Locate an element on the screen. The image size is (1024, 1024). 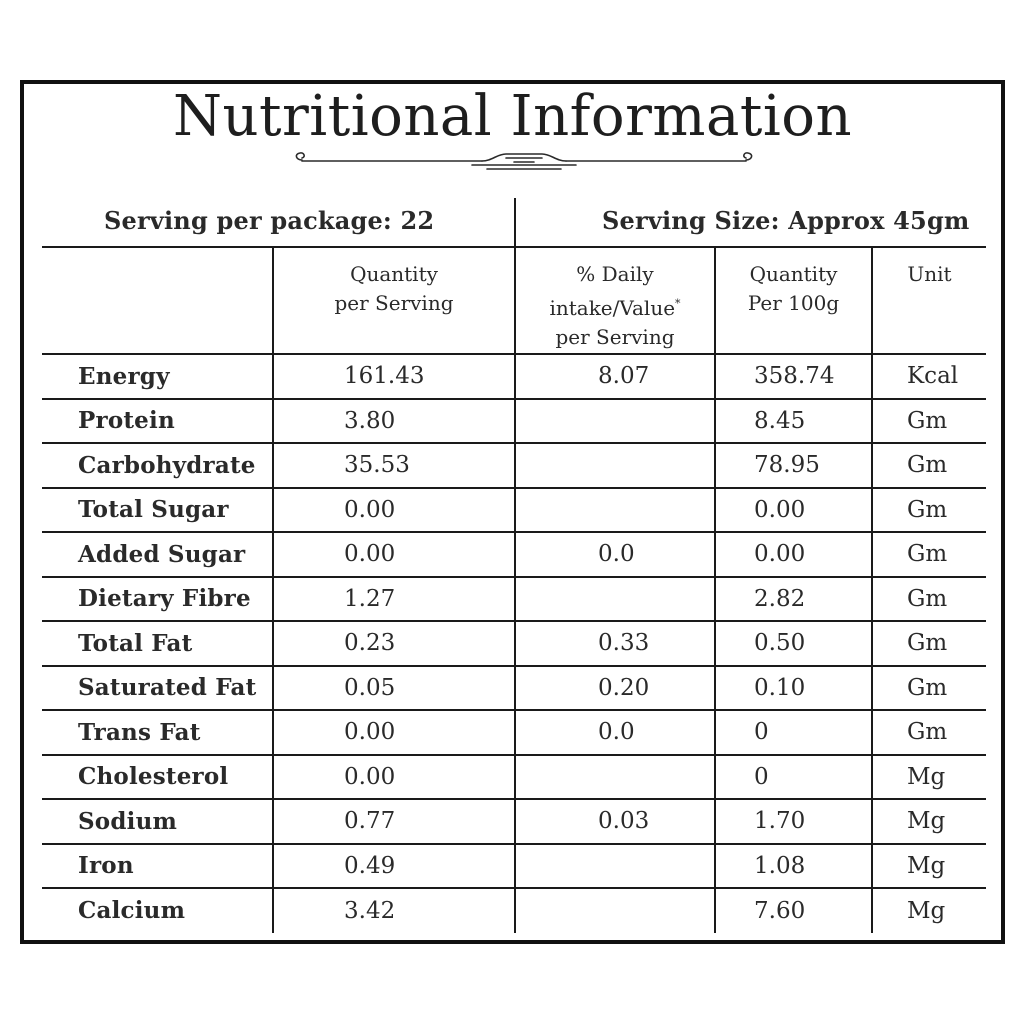
table-row: Energy 161.43 8.07 358.74 Kcal is located at coordinates (514, 377).